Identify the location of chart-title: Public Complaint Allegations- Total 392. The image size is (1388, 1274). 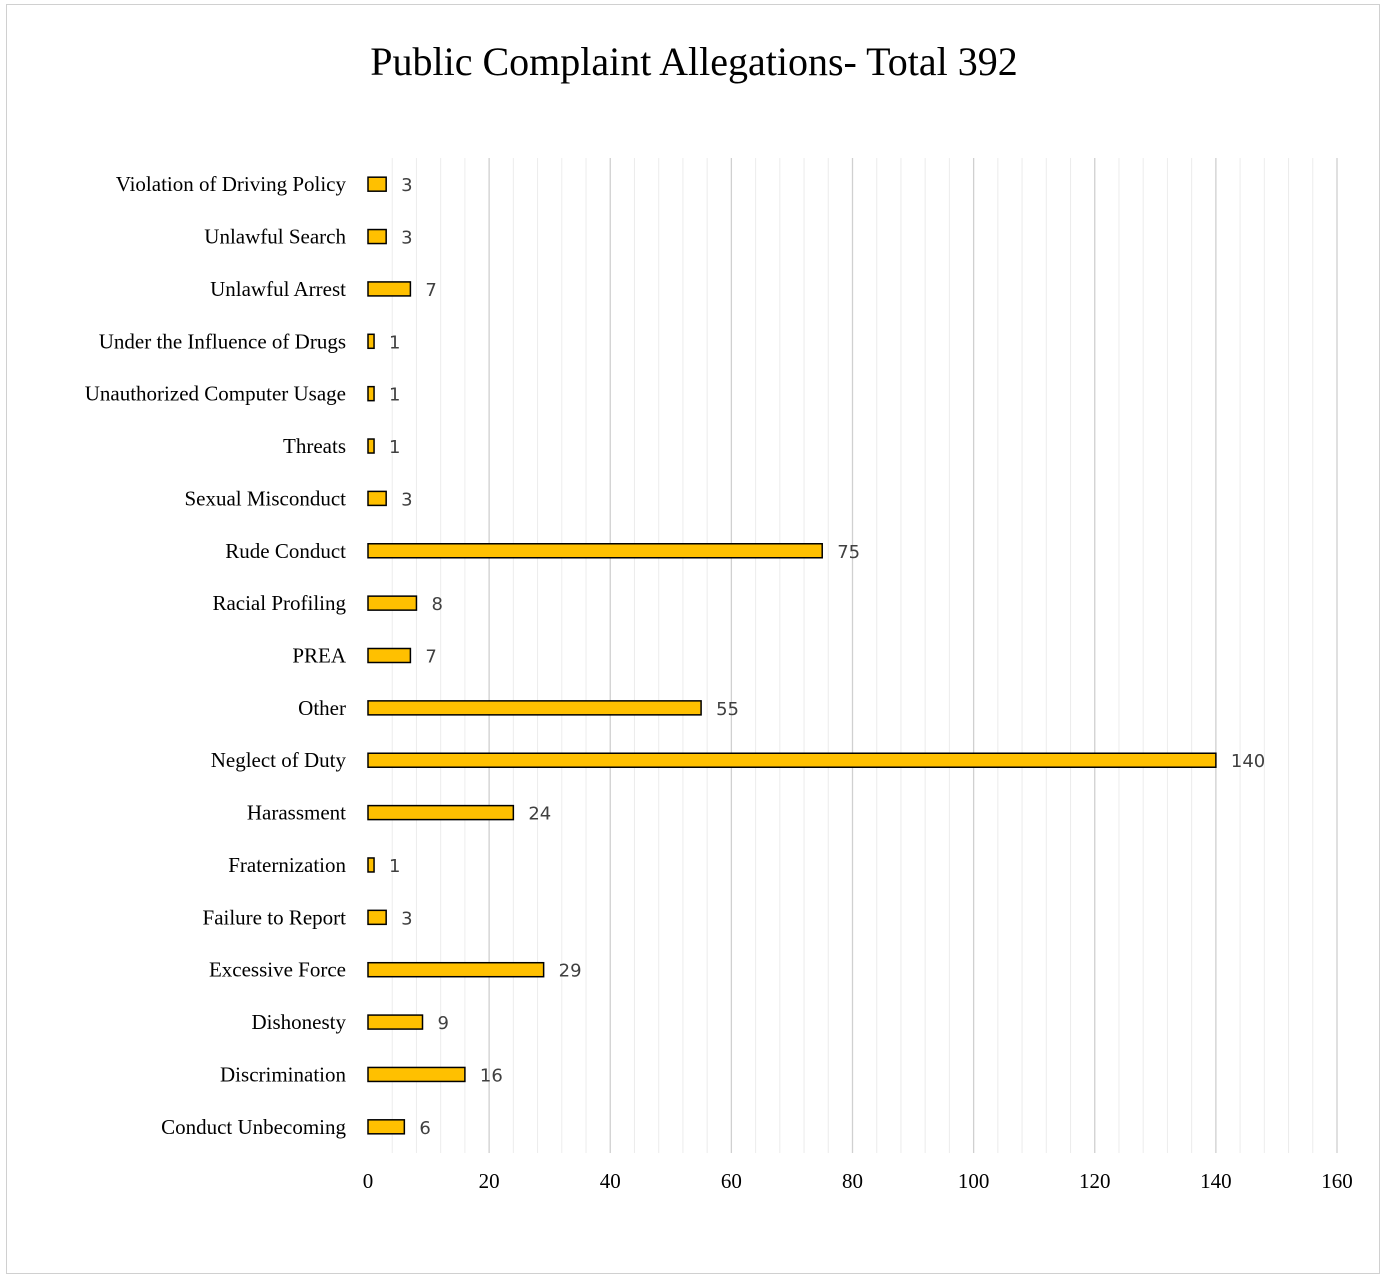
(694, 61).